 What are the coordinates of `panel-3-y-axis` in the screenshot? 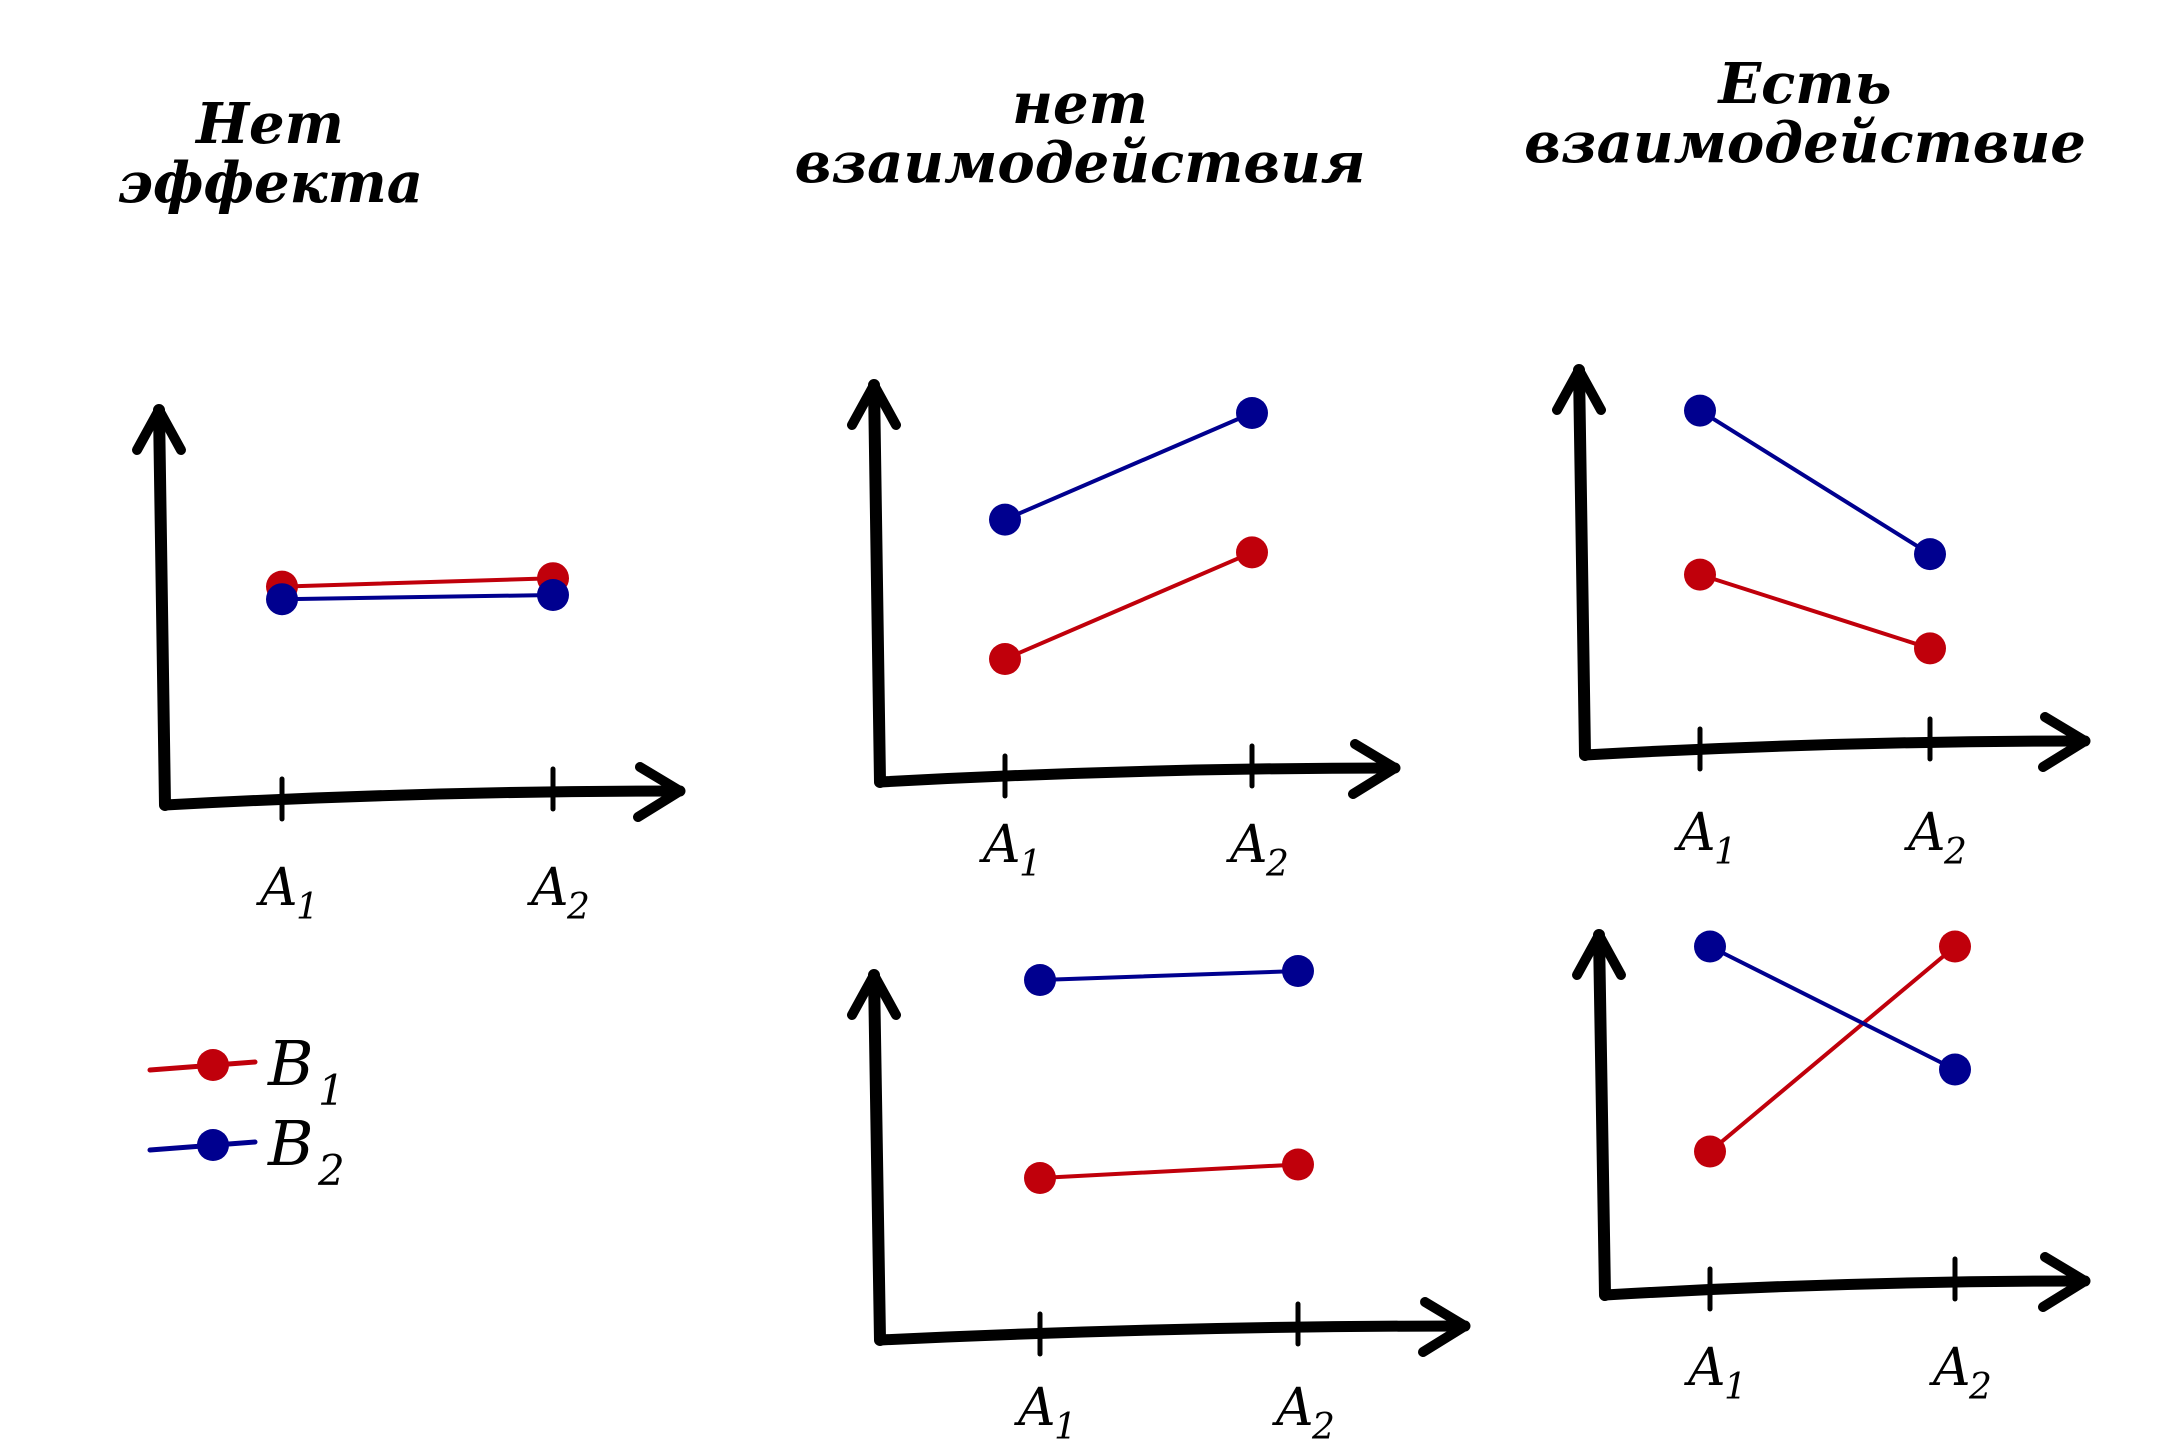 It's located at (877, 1157).